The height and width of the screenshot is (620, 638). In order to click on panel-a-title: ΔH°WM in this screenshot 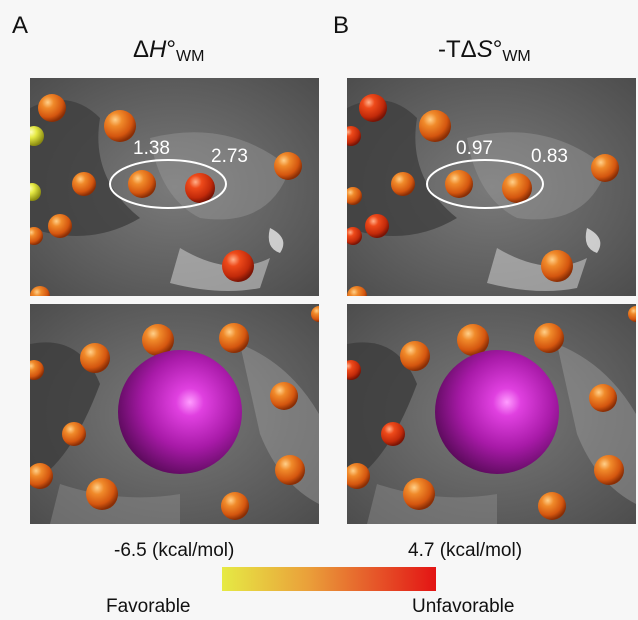, I will do `click(168, 51)`.